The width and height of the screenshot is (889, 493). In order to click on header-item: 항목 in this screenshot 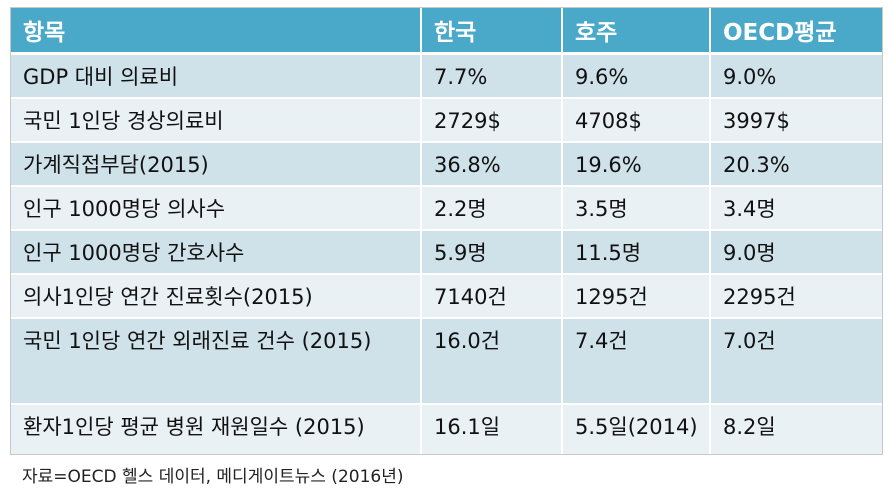, I will do `click(216, 31)`.